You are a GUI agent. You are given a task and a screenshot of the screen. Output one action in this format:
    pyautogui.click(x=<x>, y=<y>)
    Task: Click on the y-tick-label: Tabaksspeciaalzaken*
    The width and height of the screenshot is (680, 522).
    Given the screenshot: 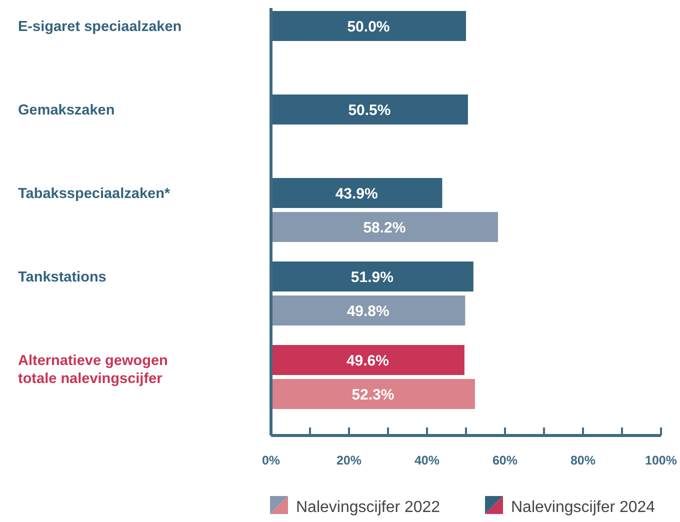 What is the action you would take?
    pyautogui.click(x=94, y=194)
    